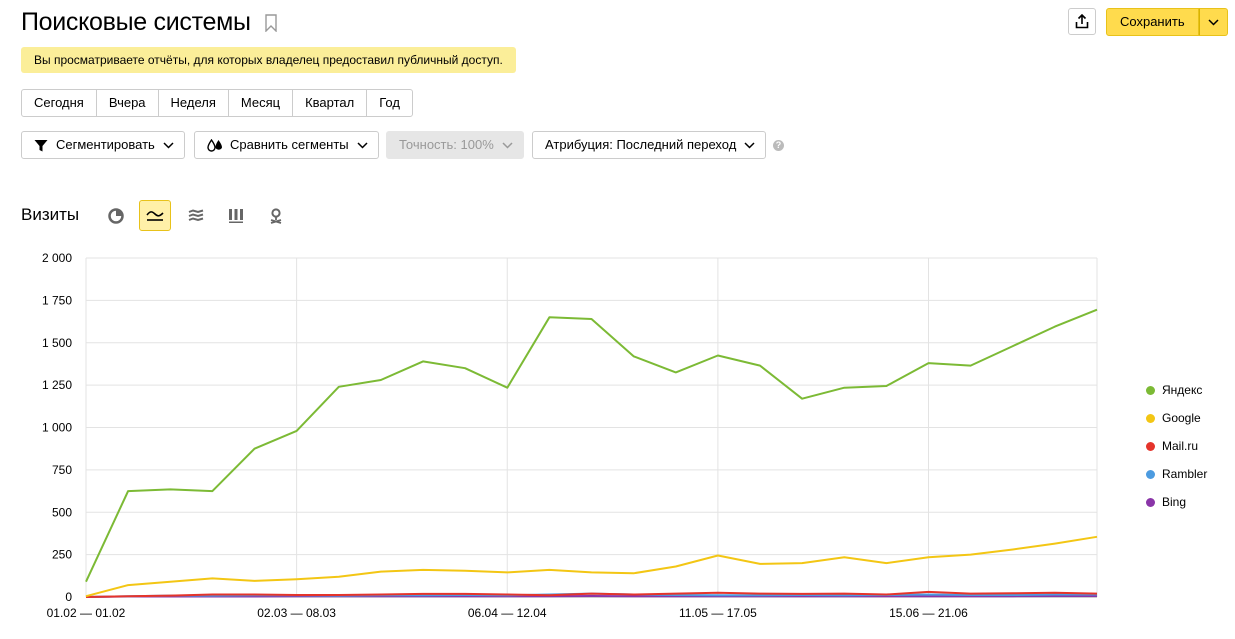 The image size is (1235, 639). What do you see at coordinates (1181, 418) in the screenshot?
I see `legend-label: Google` at bounding box center [1181, 418].